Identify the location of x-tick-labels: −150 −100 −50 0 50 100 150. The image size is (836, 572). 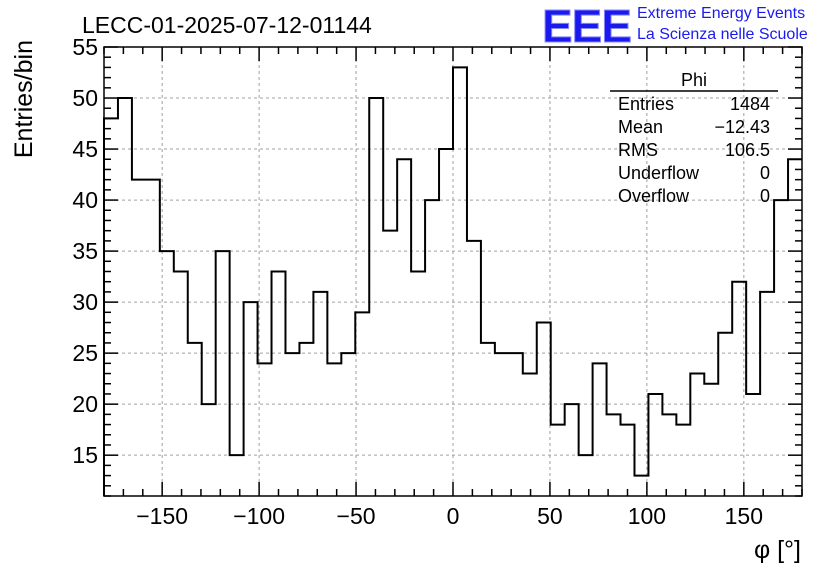
(449, 516).